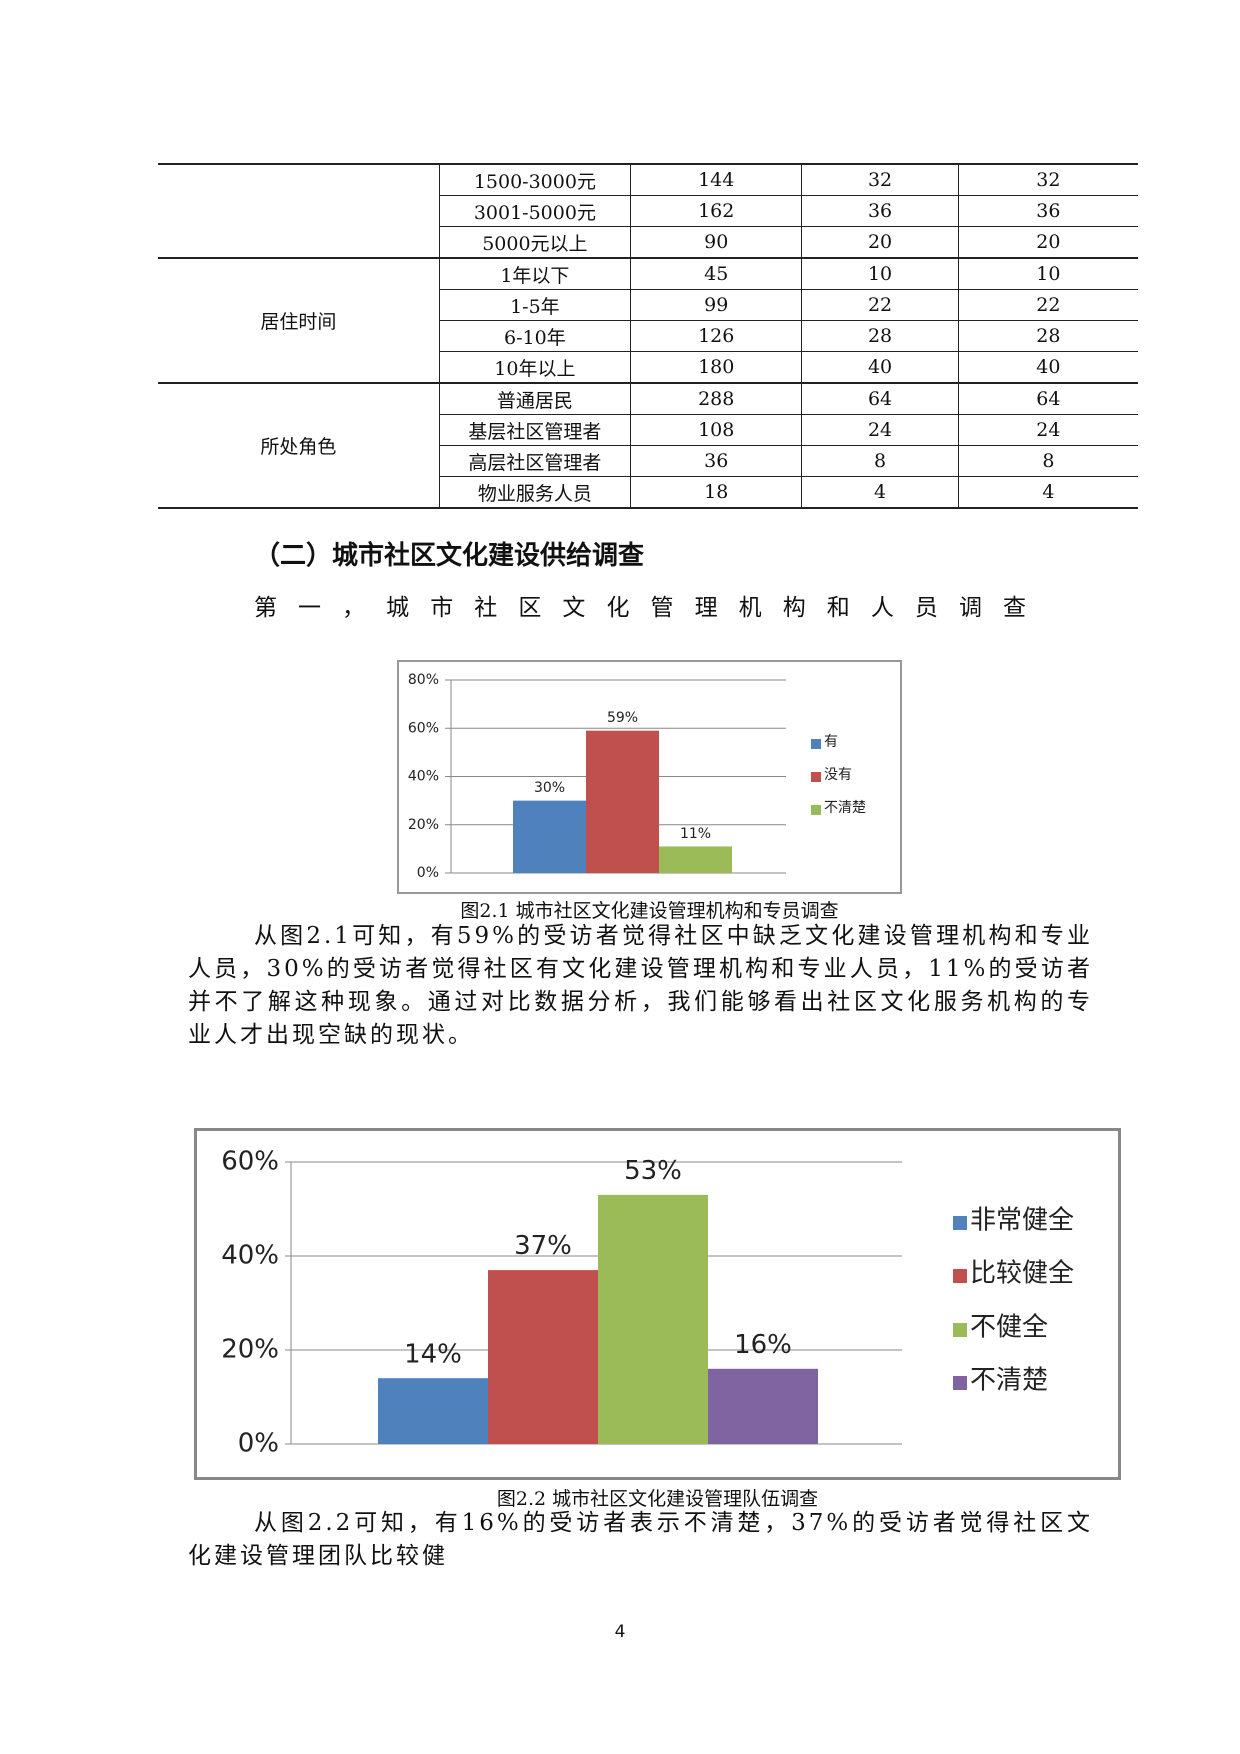 The height and width of the screenshot is (1754, 1240). What do you see at coordinates (838, 775) in the screenshot?
I see `legend-label: 没有` at bounding box center [838, 775].